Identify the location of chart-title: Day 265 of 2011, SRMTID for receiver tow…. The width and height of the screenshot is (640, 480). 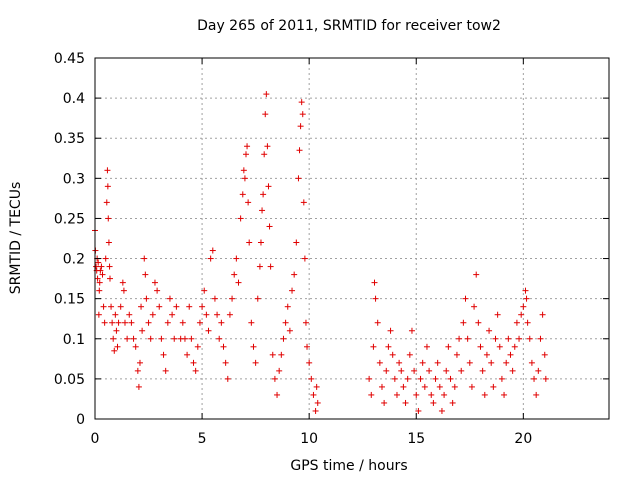
(349, 26).